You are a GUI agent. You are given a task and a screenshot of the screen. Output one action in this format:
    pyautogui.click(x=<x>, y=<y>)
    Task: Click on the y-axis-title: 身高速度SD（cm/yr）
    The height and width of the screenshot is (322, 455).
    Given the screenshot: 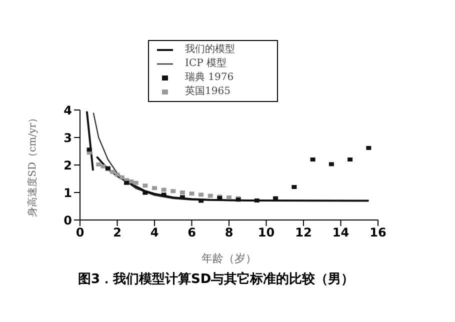 What is the action you would take?
    pyautogui.click(x=32, y=165)
    